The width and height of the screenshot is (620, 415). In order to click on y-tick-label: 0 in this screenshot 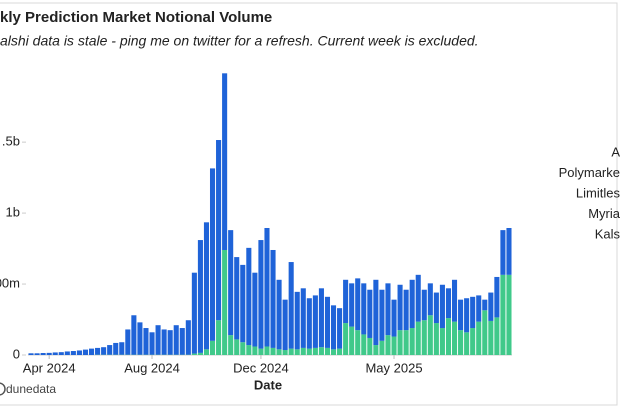, I will do `click(16, 353)`.